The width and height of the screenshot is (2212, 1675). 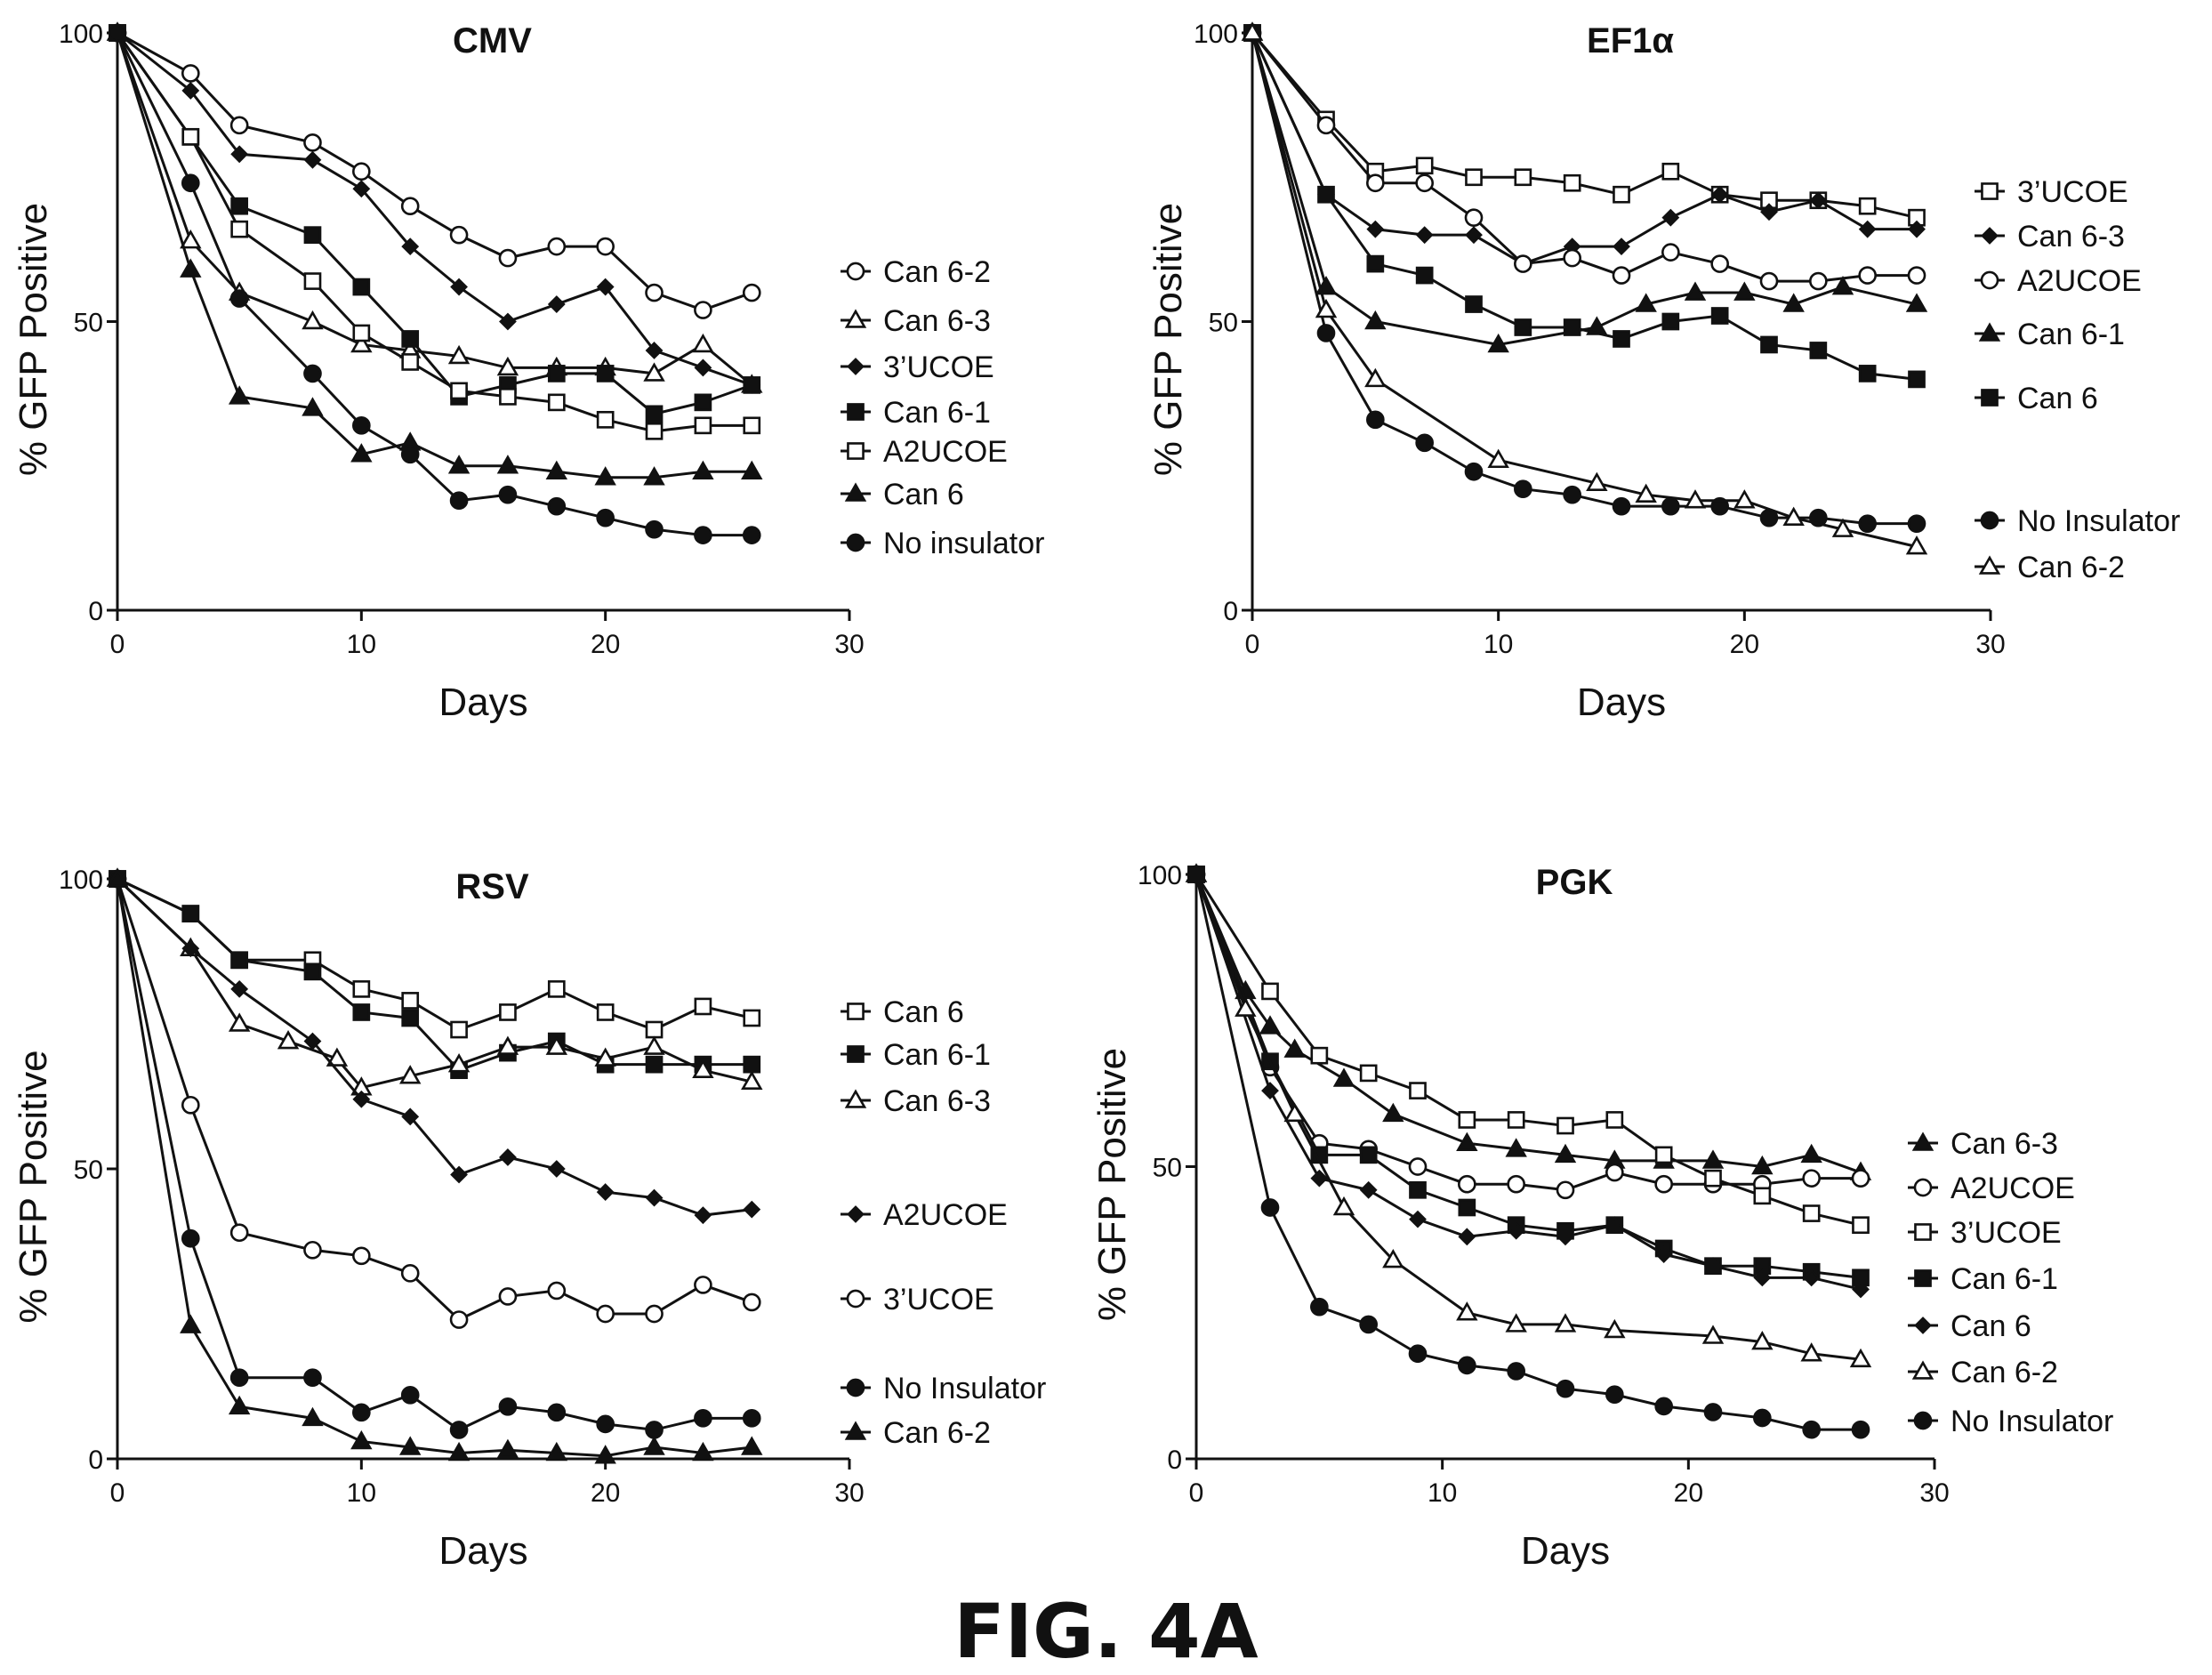 I want to click on legend-item: Can 6-2, so click(x=2050, y=567).